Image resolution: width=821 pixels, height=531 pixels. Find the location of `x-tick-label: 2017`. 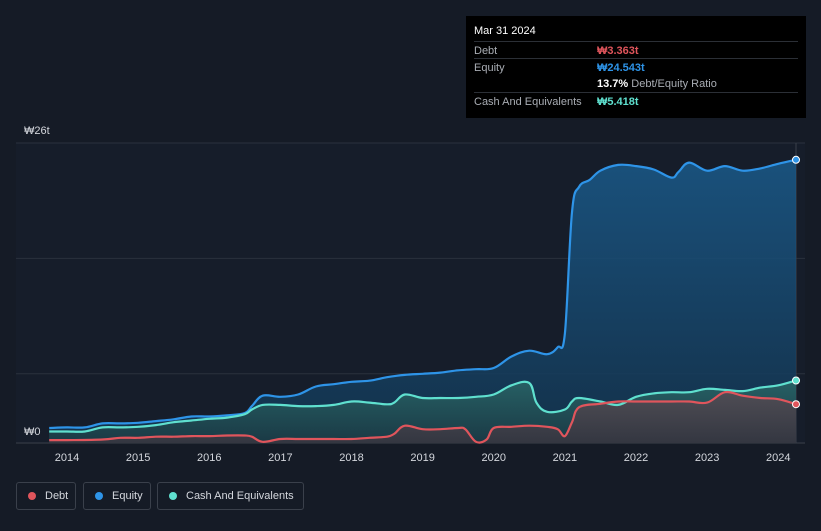

x-tick-label: 2017 is located at coordinates (280, 458).